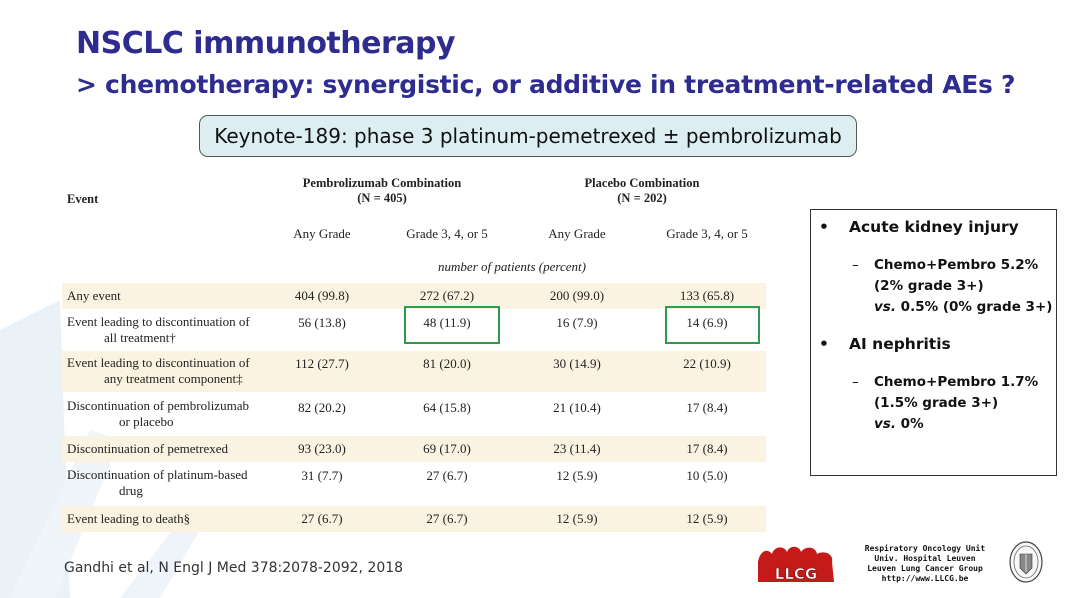 This screenshot has height=598, width=1080. What do you see at coordinates (83, 199) in the screenshot?
I see `event-header: Event` at bounding box center [83, 199].